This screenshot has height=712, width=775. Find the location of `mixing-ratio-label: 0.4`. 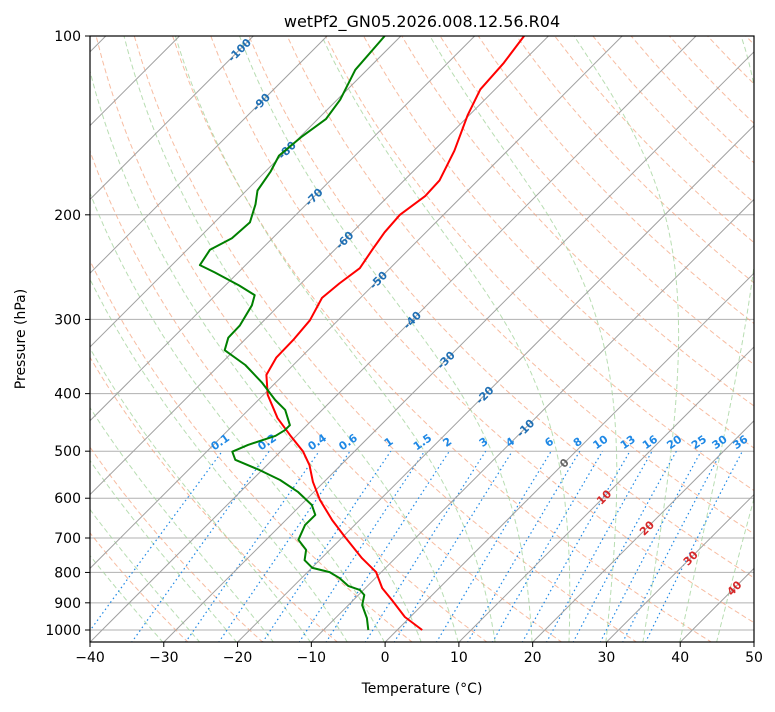

mixing-ratio-label: 0.4 is located at coordinates (318, 442).